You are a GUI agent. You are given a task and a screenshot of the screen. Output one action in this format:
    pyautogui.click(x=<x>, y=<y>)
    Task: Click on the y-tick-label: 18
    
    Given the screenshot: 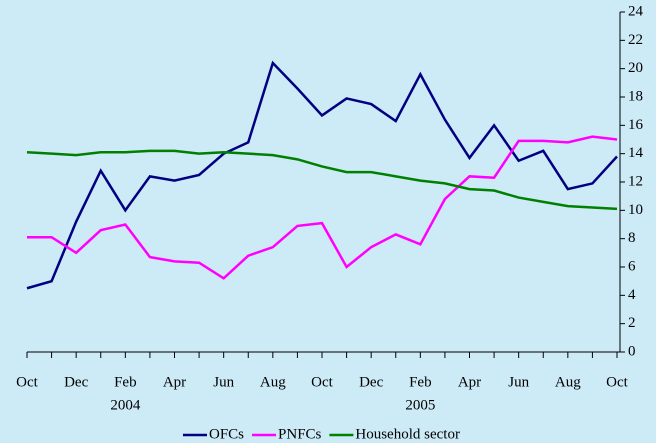 What is the action you would take?
    pyautogui.click(x=635, y=96)
    